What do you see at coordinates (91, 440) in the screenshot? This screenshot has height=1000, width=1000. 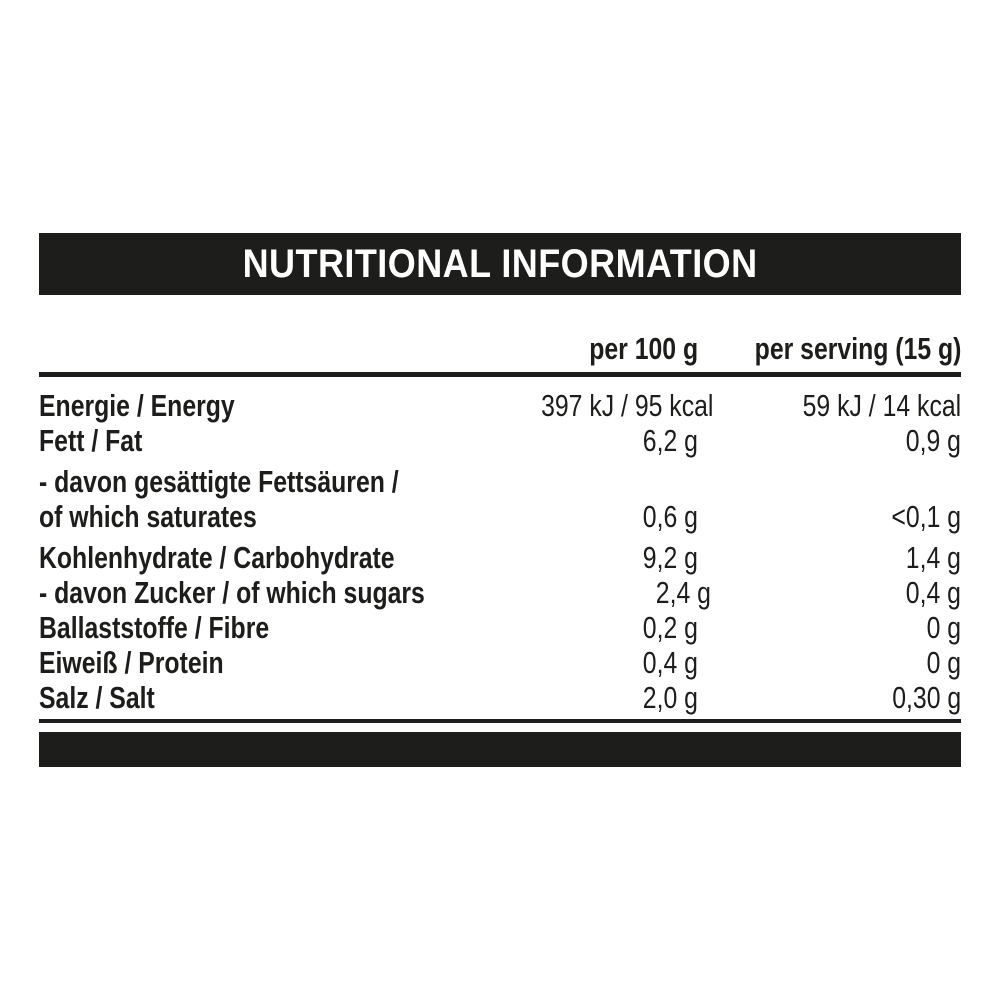 I see `nutrient-label-line: Fett / Fat` at bounding box center [91, 440].